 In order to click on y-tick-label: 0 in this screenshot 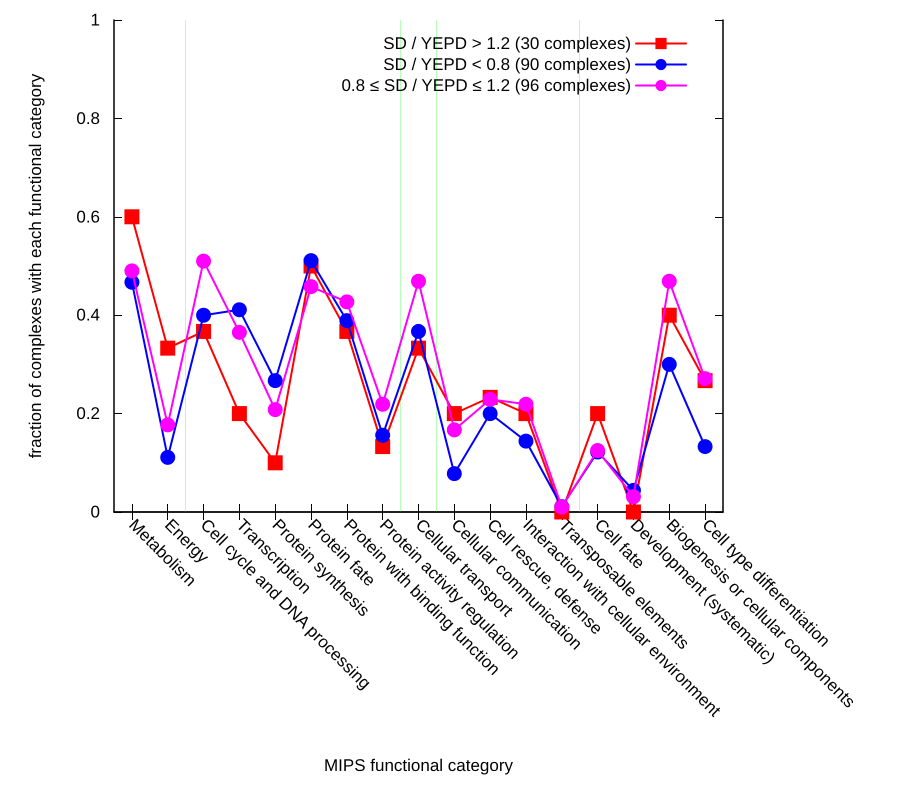, I will do `click(95, 512)`.